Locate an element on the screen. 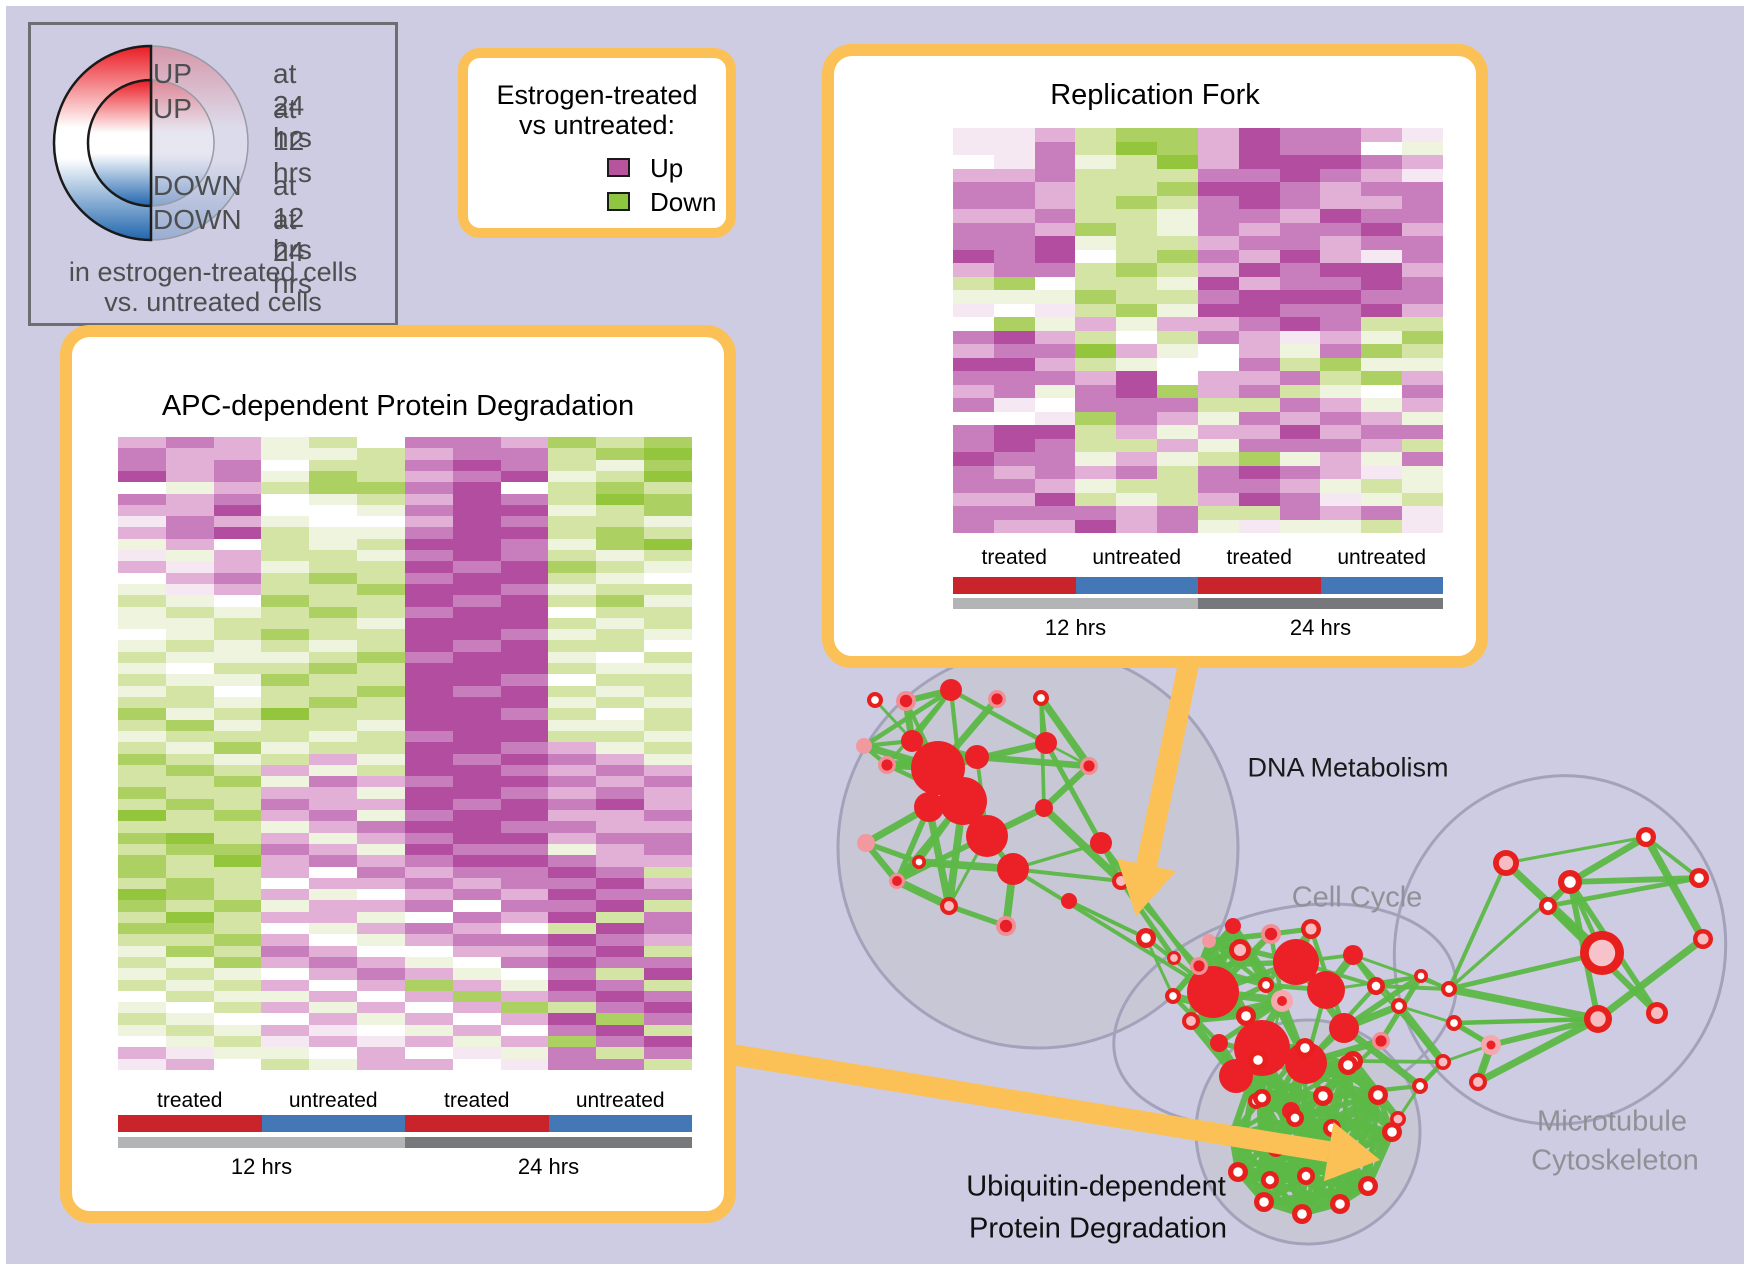 The height and width of the screenshot is (1279, 1750). time-labels: 12 hrs 24 hrs is located at coordinates (1198, 628).